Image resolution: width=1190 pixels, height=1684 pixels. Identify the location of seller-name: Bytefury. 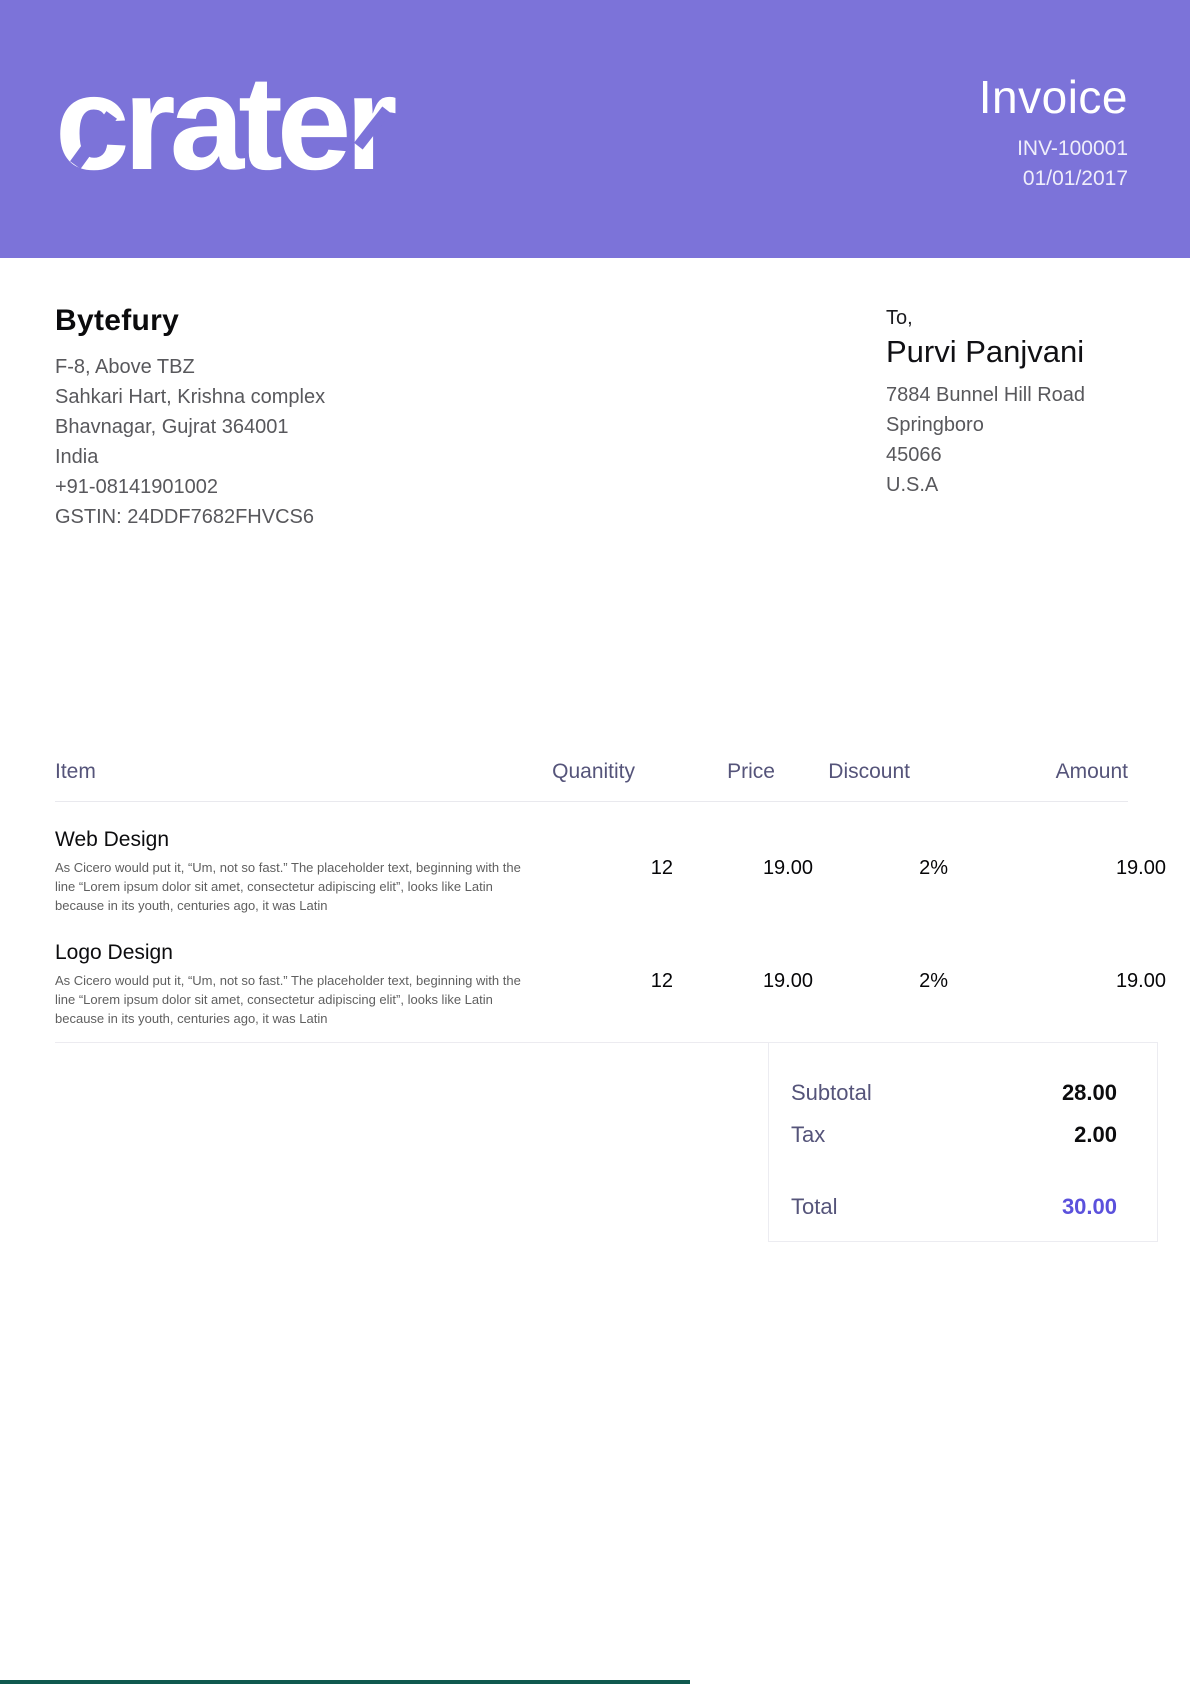
(117, 320).